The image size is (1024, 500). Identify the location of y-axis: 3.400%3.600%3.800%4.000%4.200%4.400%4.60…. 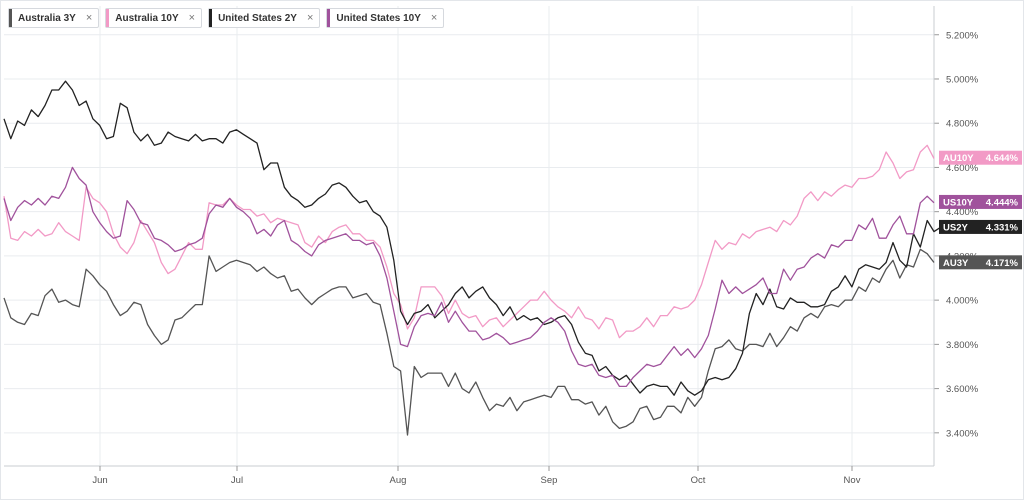
(956, 236).